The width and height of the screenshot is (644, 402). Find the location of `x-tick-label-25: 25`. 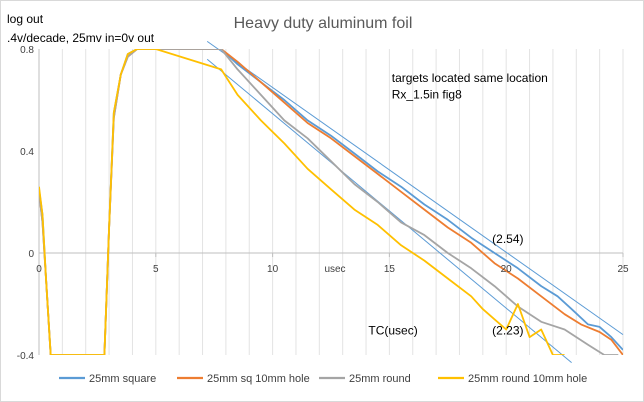

x-tick-label-25: 25 is located at coordinates (623, 269).